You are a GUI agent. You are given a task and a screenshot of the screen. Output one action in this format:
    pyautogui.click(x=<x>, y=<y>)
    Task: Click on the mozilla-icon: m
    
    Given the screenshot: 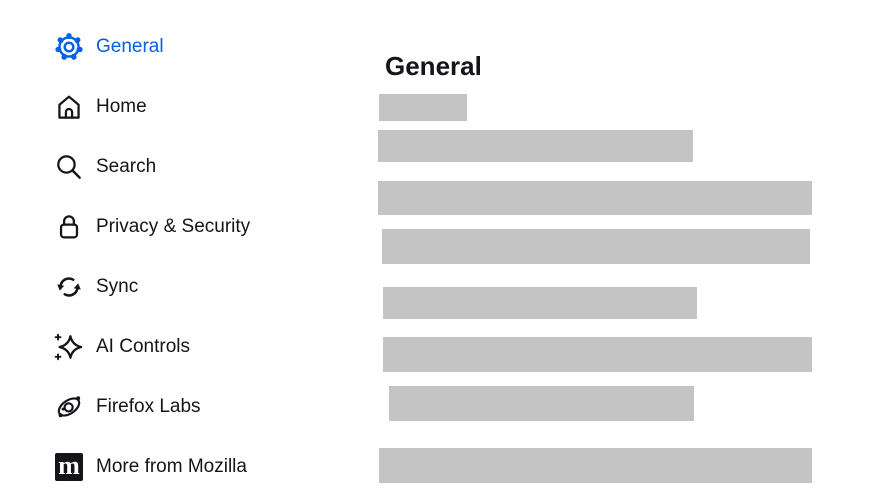 What is the action you would take?
    pyautogui.click(x=69, y=467)
    